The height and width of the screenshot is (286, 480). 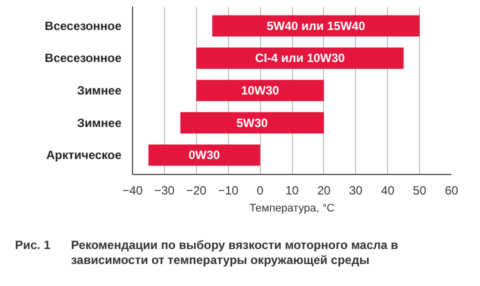 I want to click on annotation: CI-4 или 10W30, so click(x=300, y=58).